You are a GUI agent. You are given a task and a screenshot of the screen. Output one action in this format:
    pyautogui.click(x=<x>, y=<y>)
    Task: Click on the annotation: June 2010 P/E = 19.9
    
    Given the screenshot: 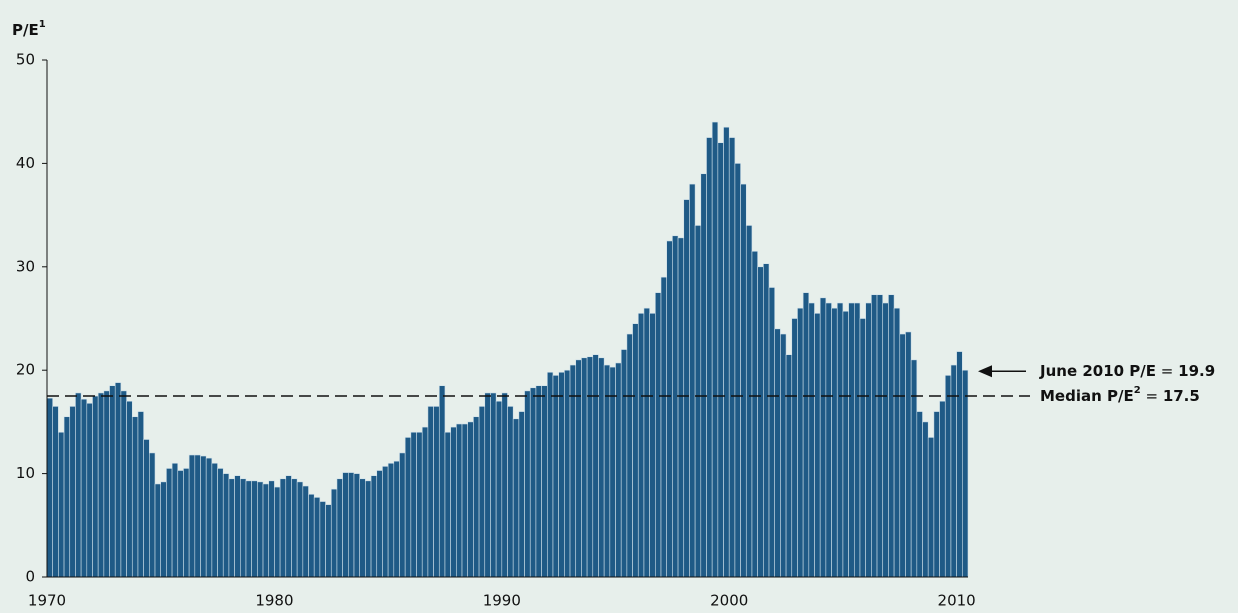 What is the action you would take?
    pyautogui.click(x=1127, y=371)
    